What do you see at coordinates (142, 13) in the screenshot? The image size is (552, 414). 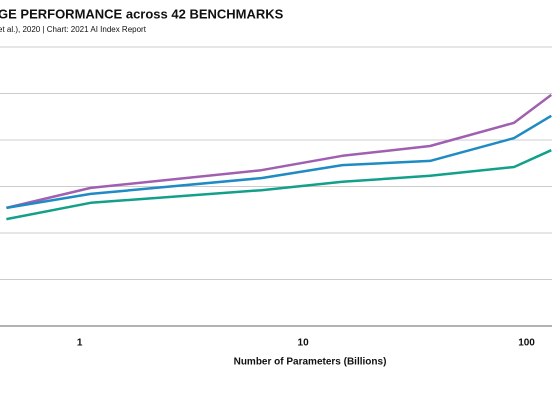 I see `chart-title: GE PERFORMANCE across 42 BENCHMARKS` at bounding box center [142, 13].